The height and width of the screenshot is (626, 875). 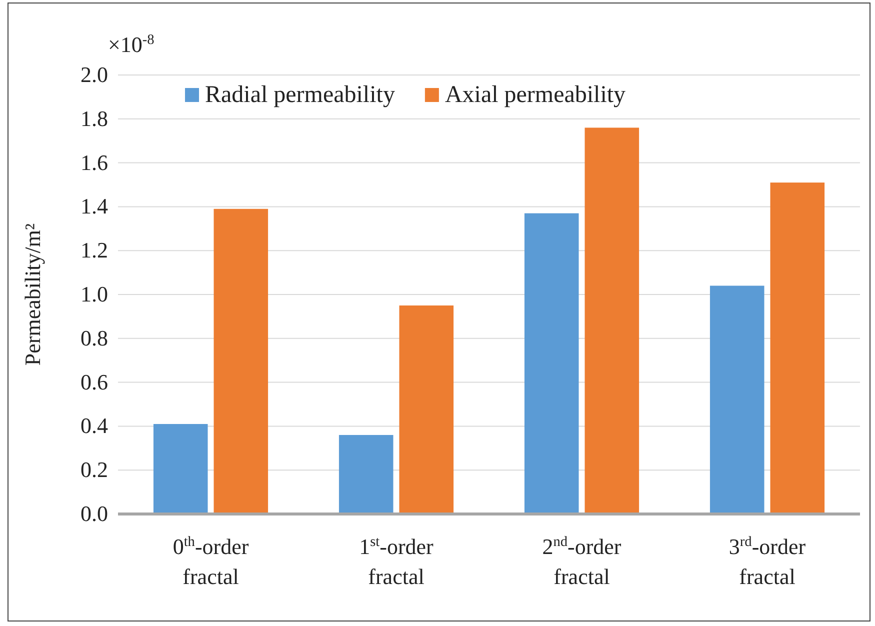 I want to click on y-tick-label: 0.8, so click(x=94, y=337).